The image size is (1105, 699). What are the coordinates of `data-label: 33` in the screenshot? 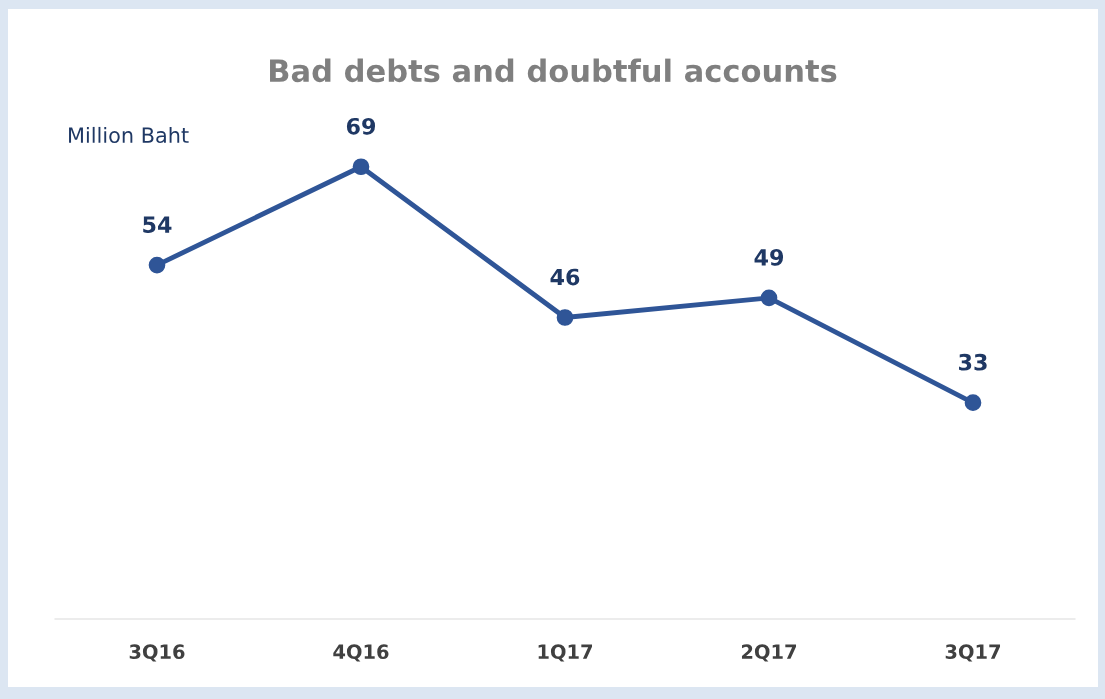 It's located at (973, 362).